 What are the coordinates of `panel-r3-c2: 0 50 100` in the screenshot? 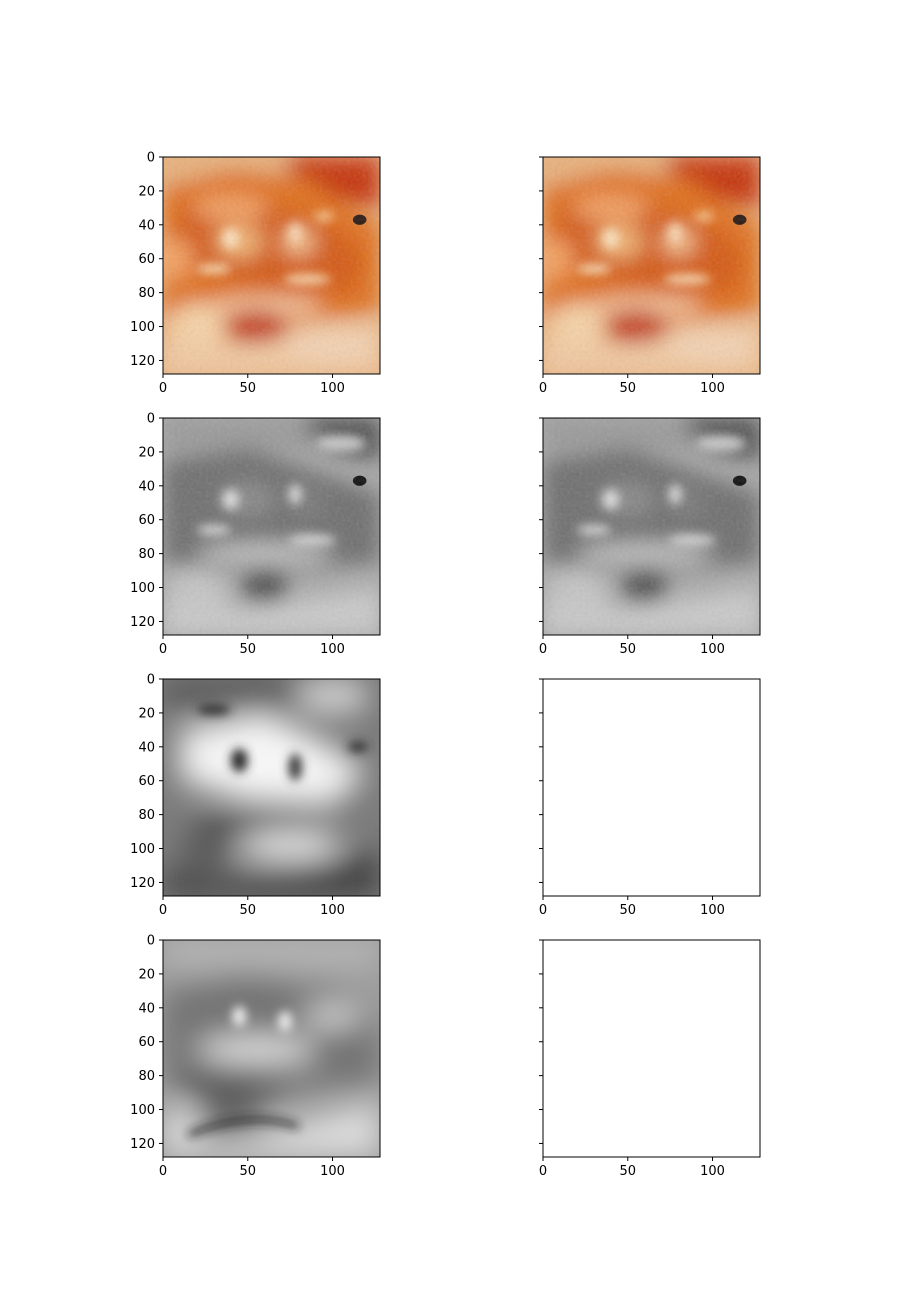 It's located at (650, 798).